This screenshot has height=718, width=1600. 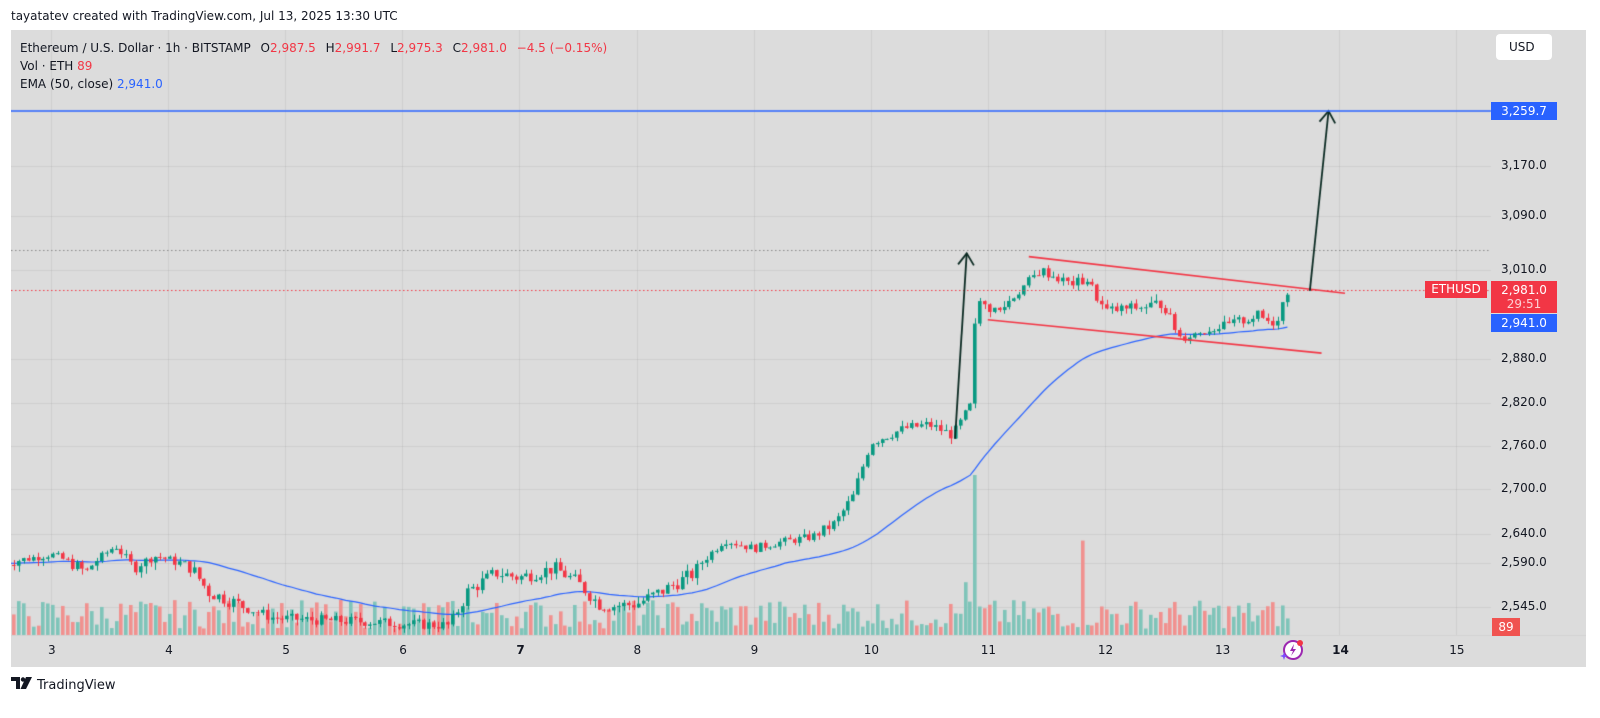 I want to click on symbol-title: Ethereum / U.S. Dollar · 1h · BITSTAMP, so click(x=135, y=48).